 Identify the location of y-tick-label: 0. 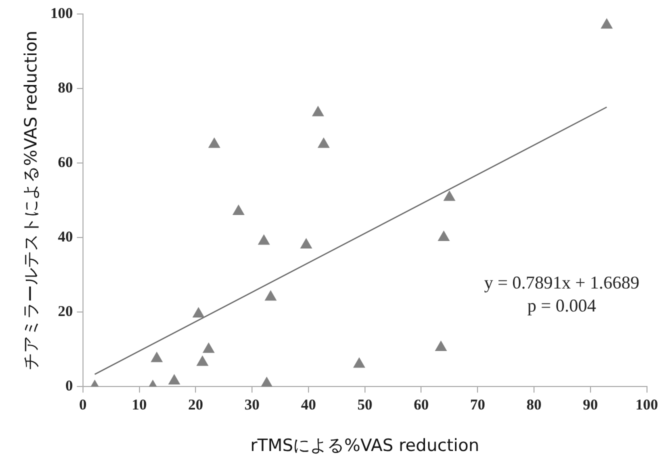
(69, 386).